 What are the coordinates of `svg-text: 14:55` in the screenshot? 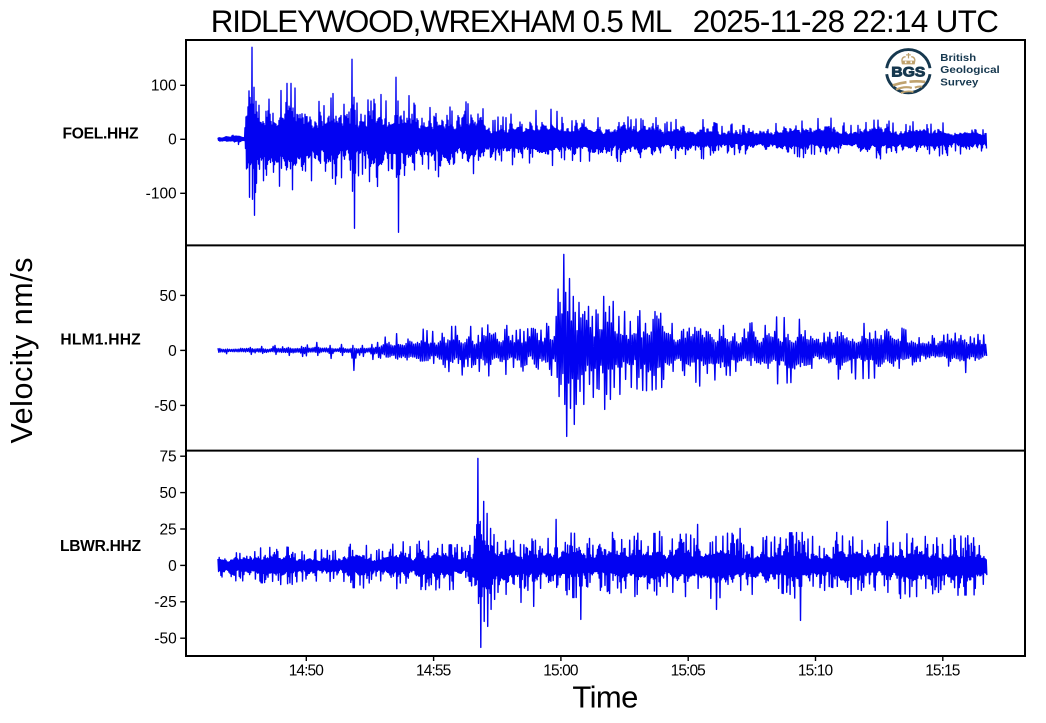 It's located at (433, 670).